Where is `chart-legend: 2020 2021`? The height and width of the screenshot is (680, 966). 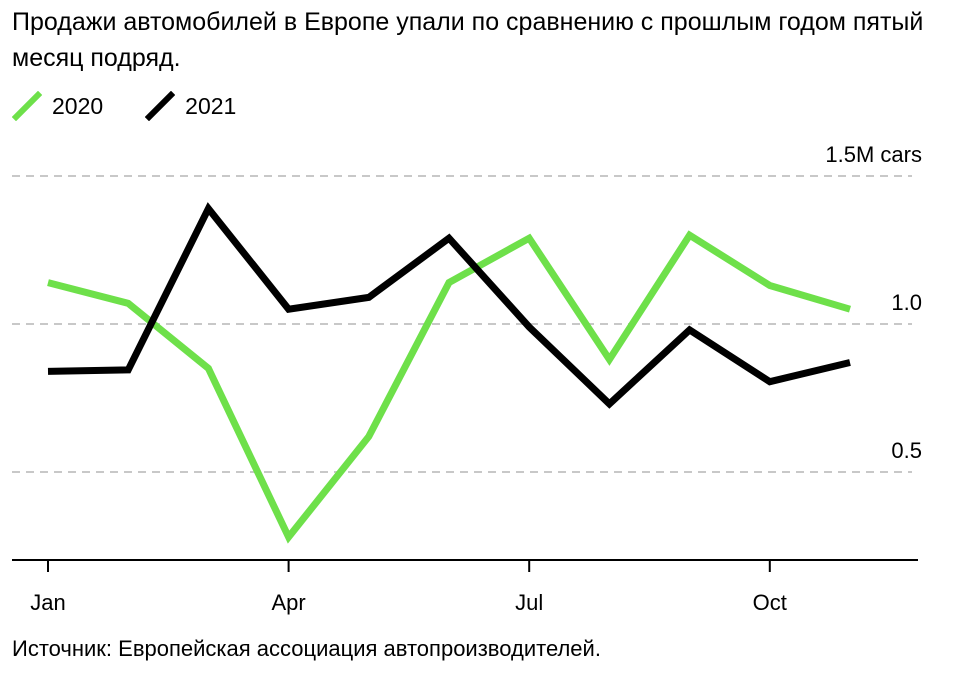 chart-legend: 2020 2021 is located at coordinates (145, 106).